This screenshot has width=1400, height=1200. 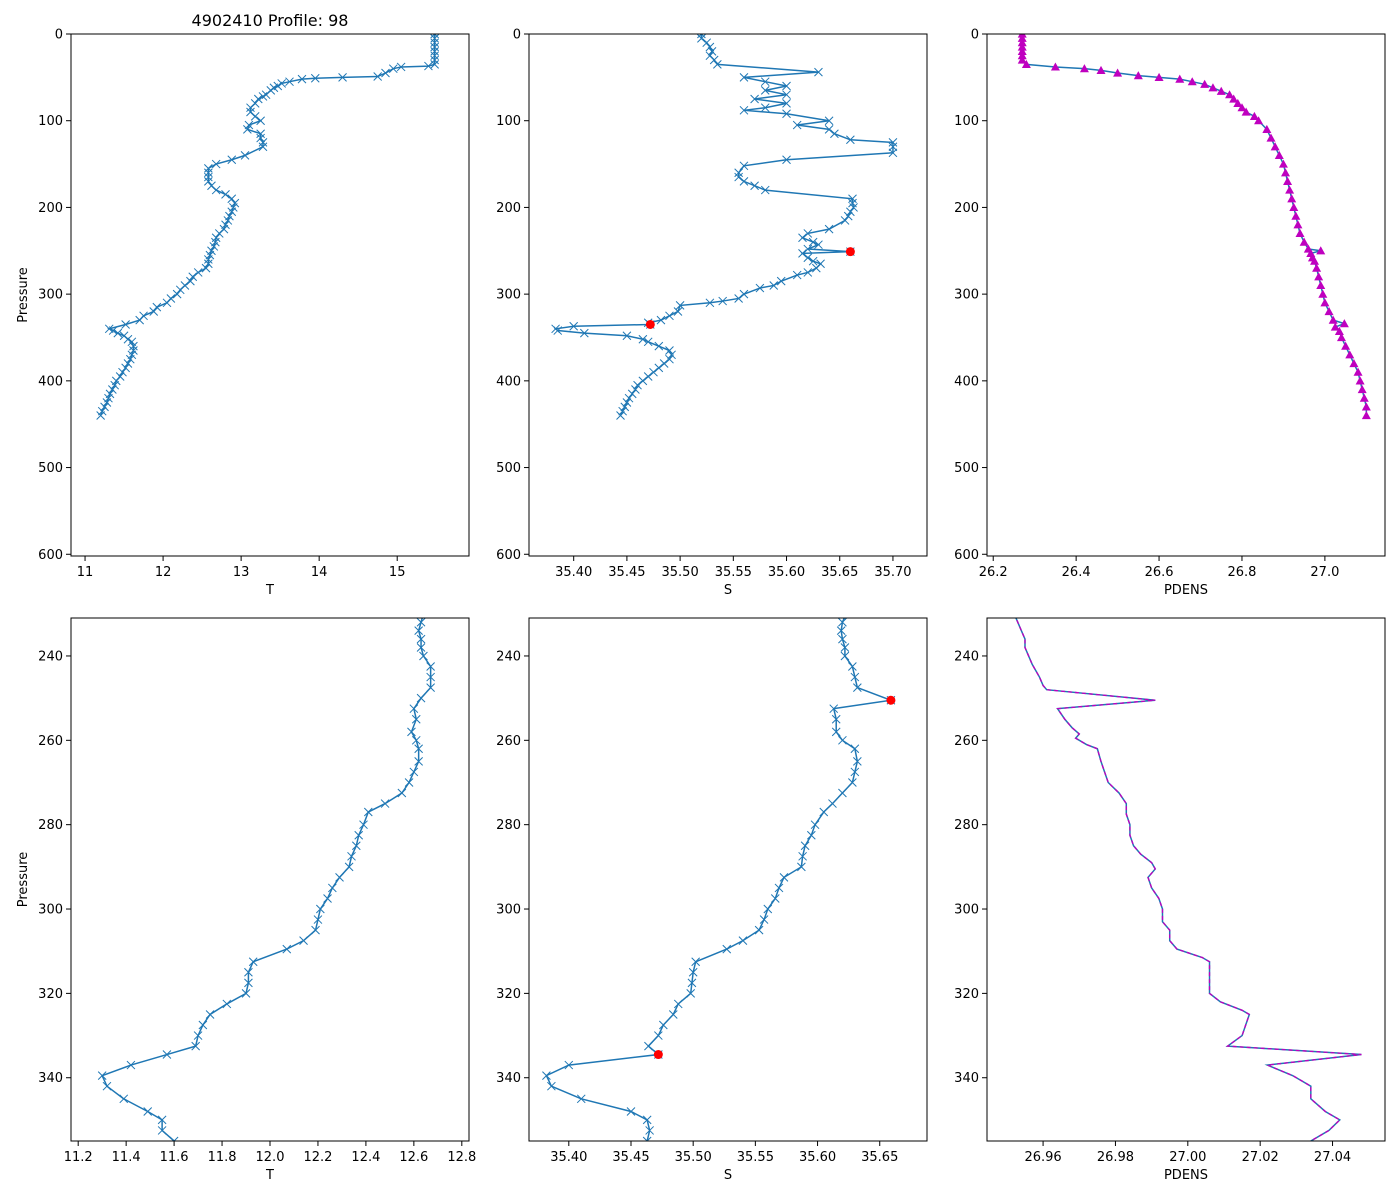 I want to click on y-tick-label: 280, so click(x=50, y=825).